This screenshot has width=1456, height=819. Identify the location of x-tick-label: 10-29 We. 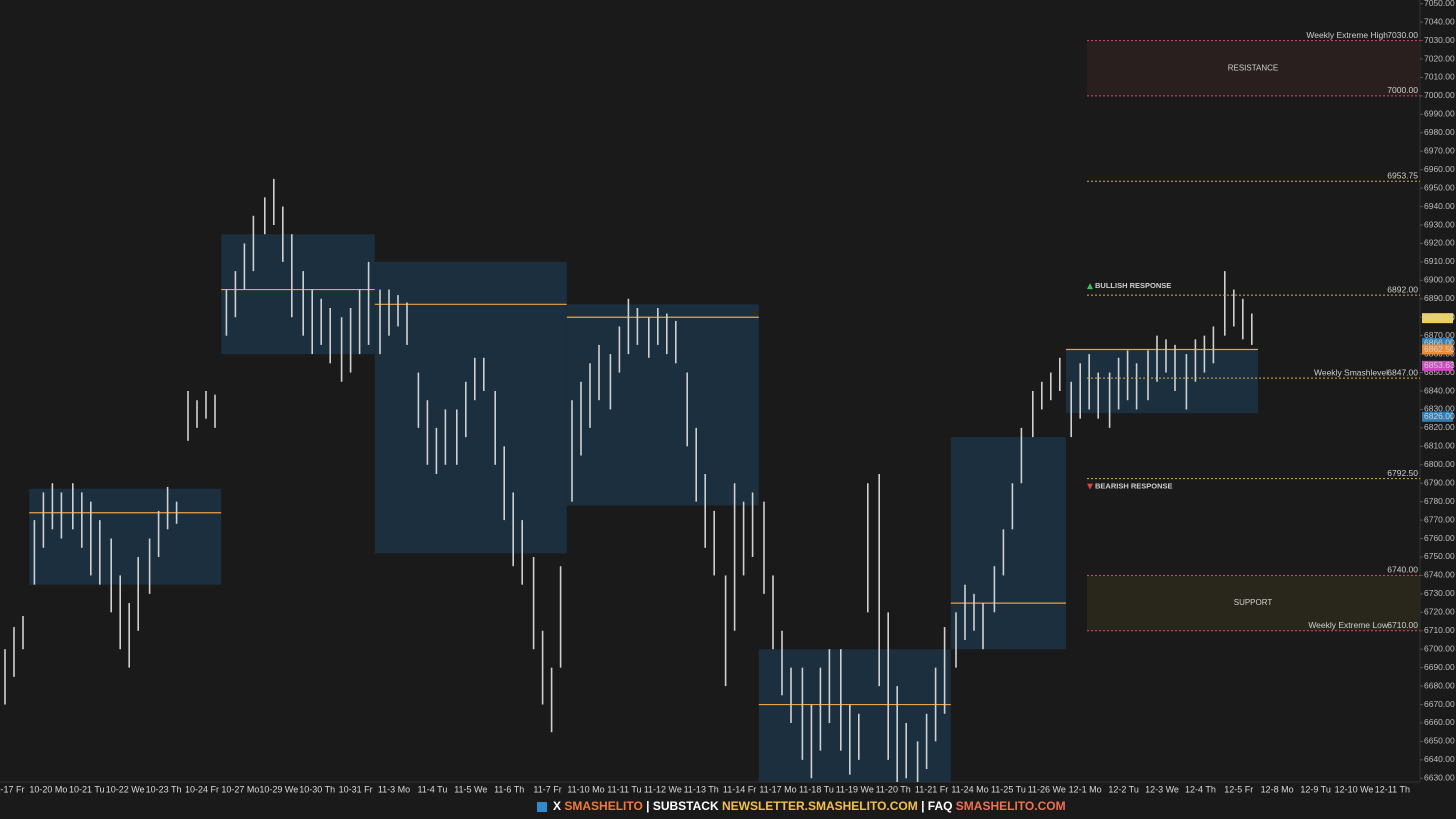
(278, 789).